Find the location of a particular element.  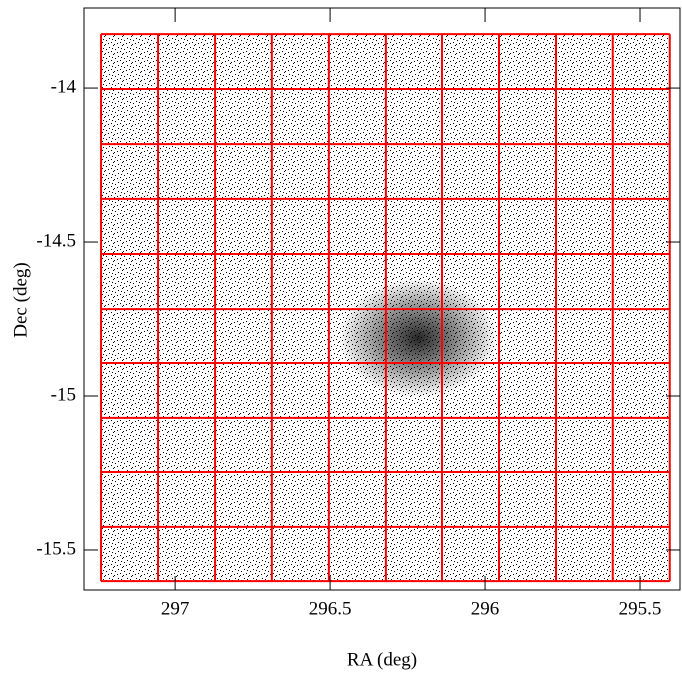

x-tick-label: 296 is located at coordinates (485, 608).